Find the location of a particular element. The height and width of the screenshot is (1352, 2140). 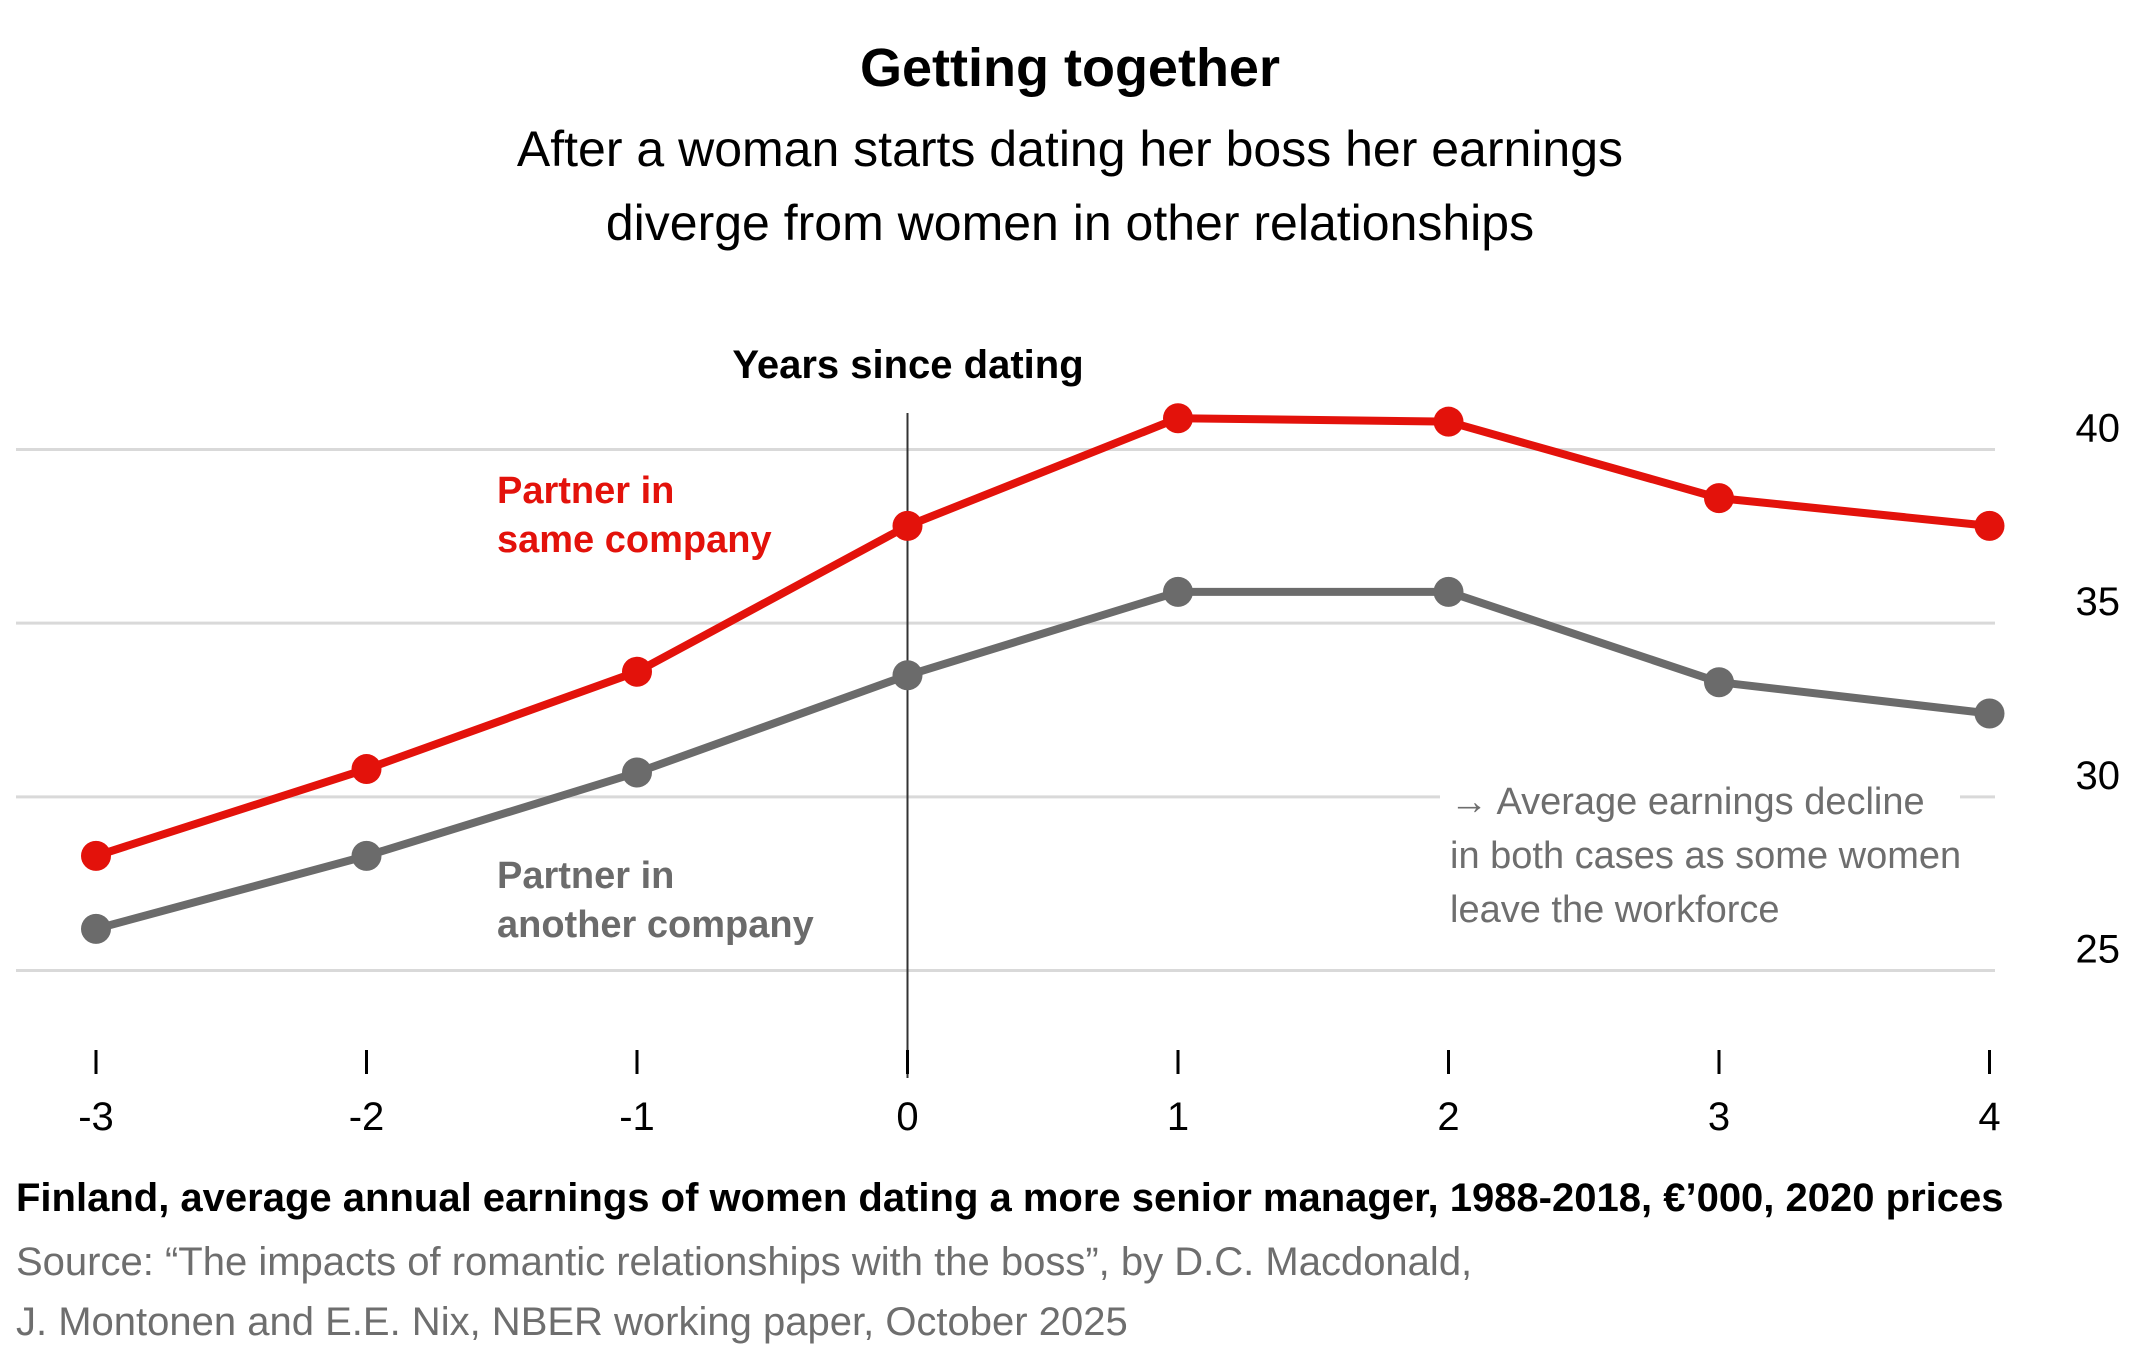

y-axis: 25 30 35 40 is located at coordinates (2098, 688).